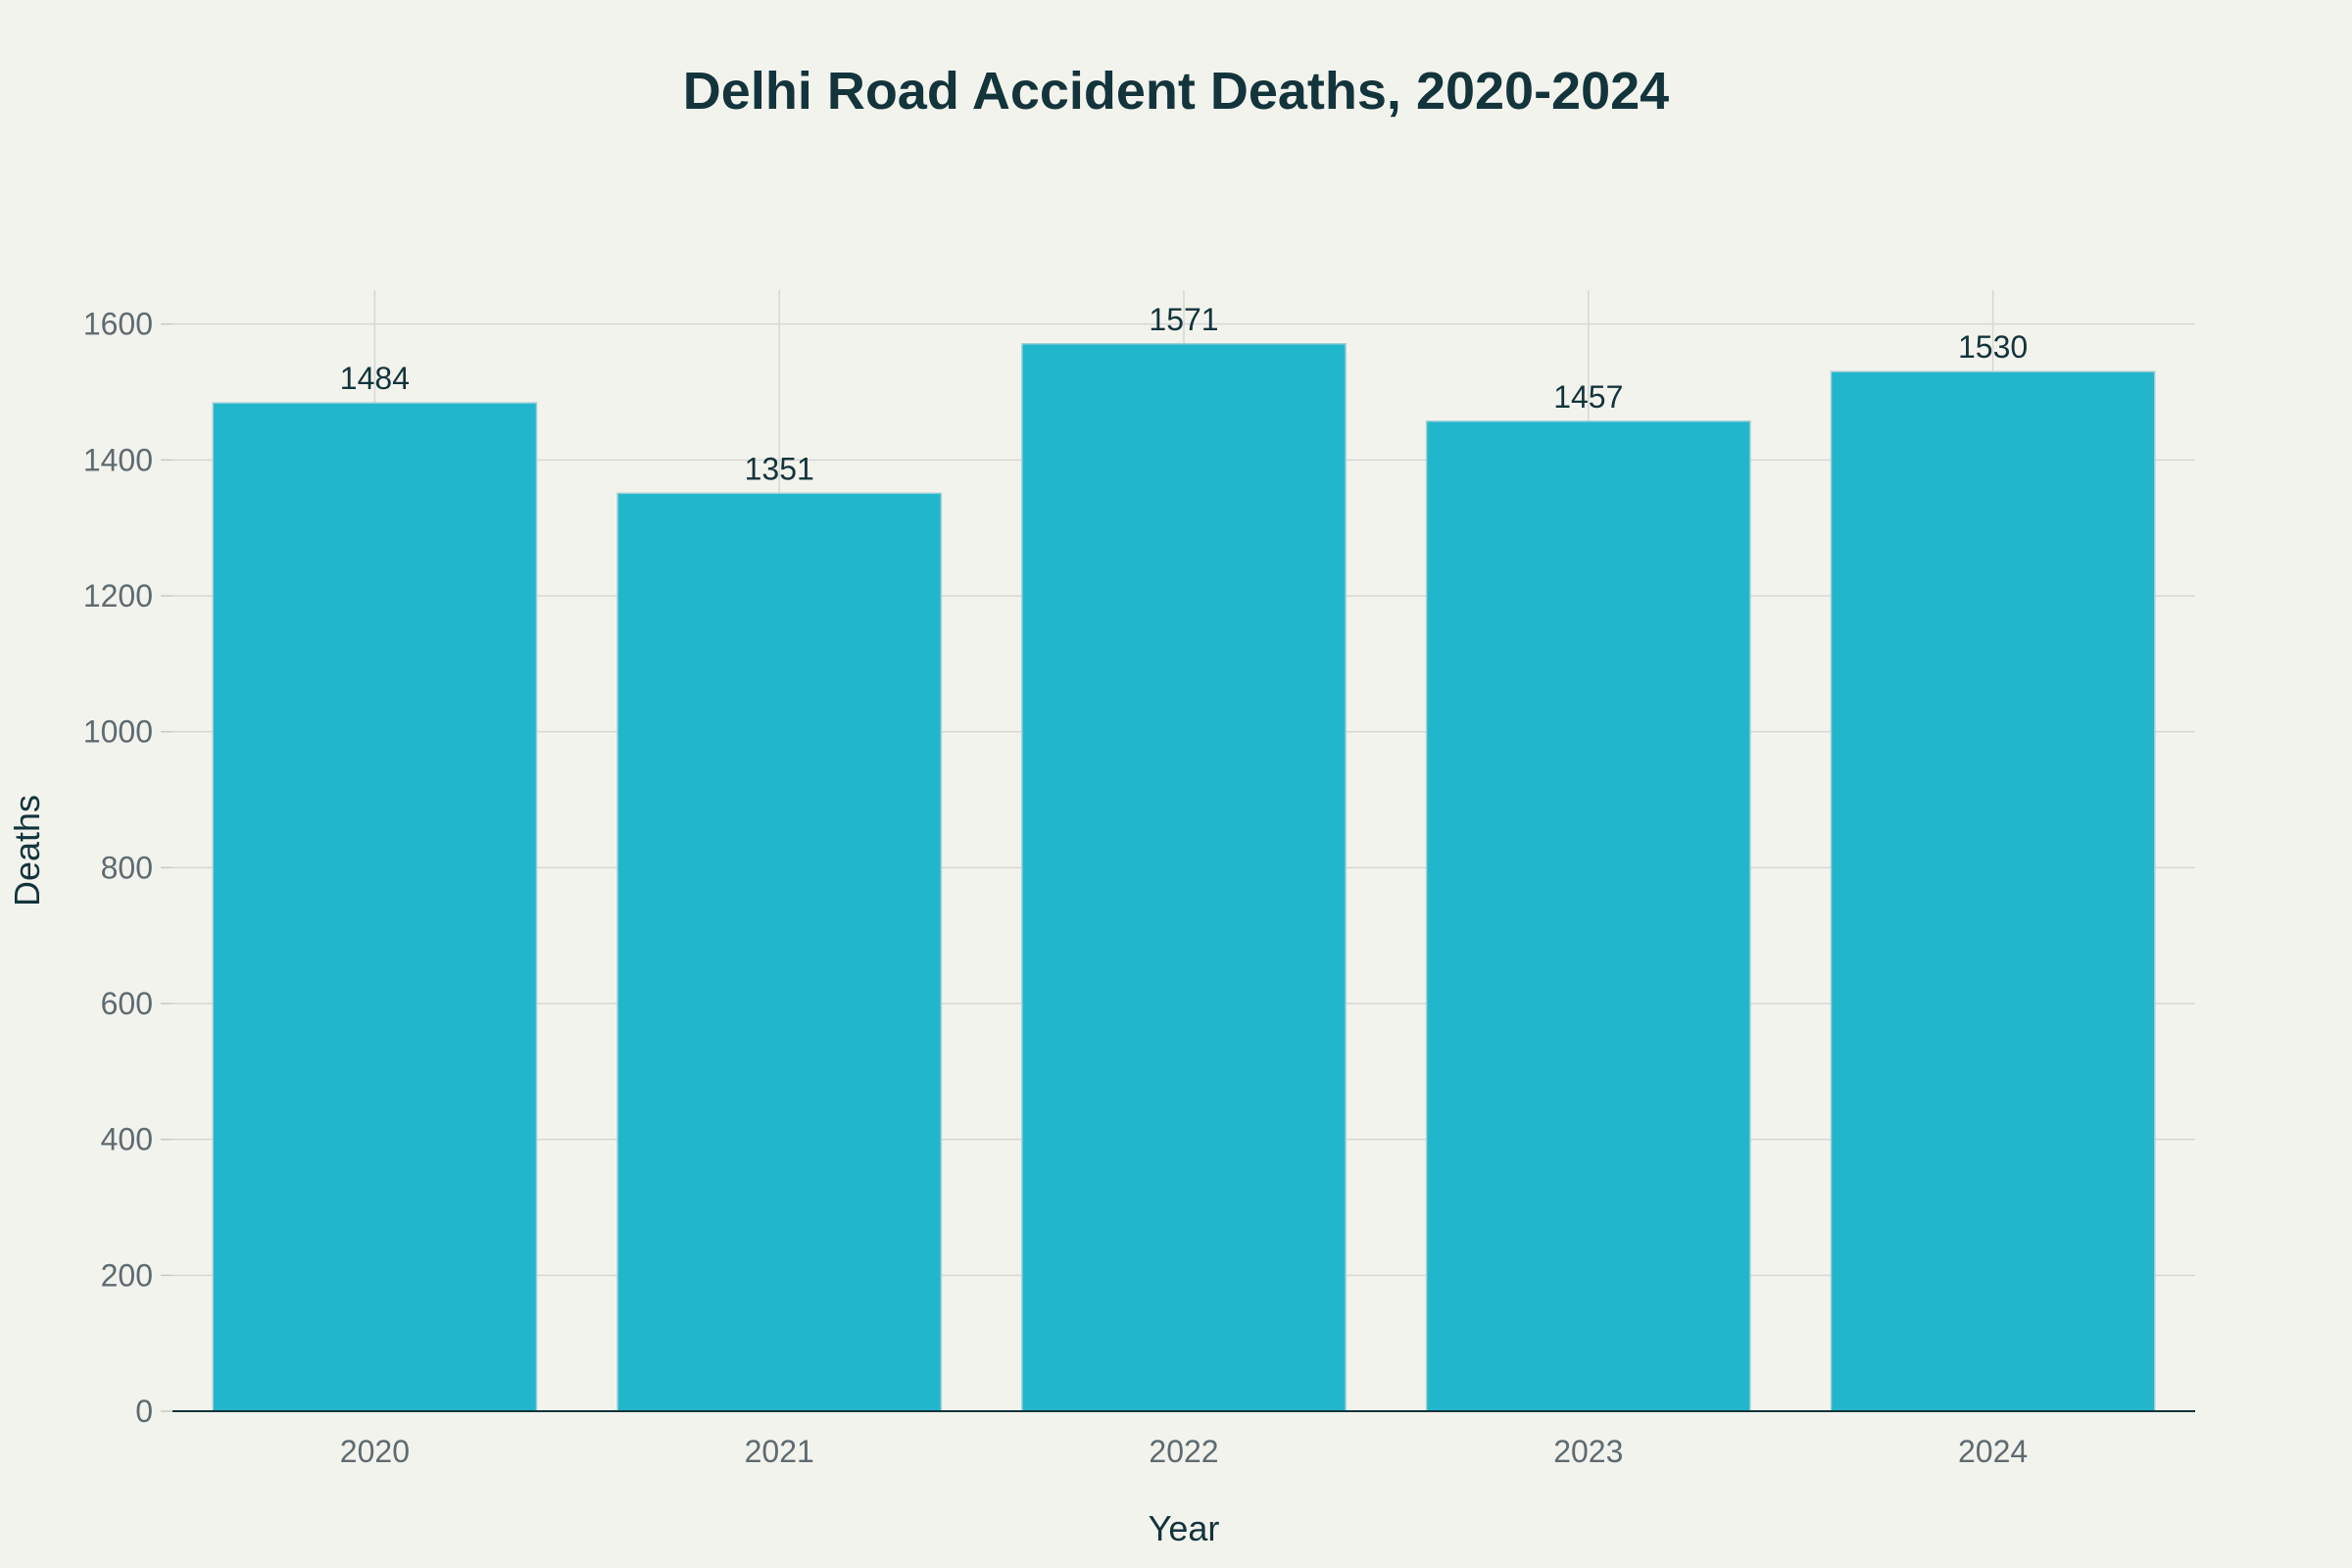  I want to click on x-tick-label: 2021, so click(779, 1451).